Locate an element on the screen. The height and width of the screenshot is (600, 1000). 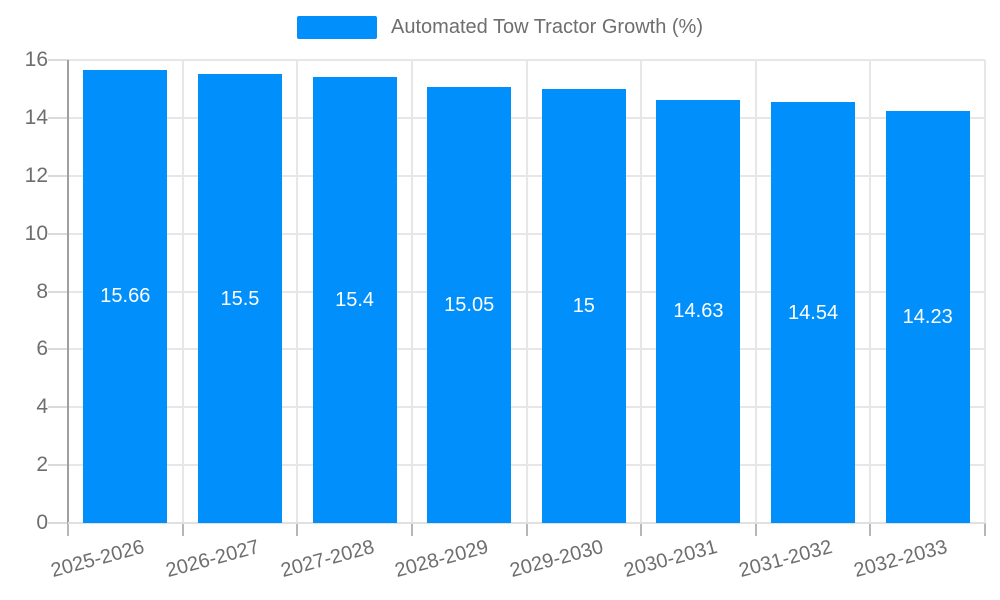
bar-value-label: 15.05 is located at coordinates (469, 305).